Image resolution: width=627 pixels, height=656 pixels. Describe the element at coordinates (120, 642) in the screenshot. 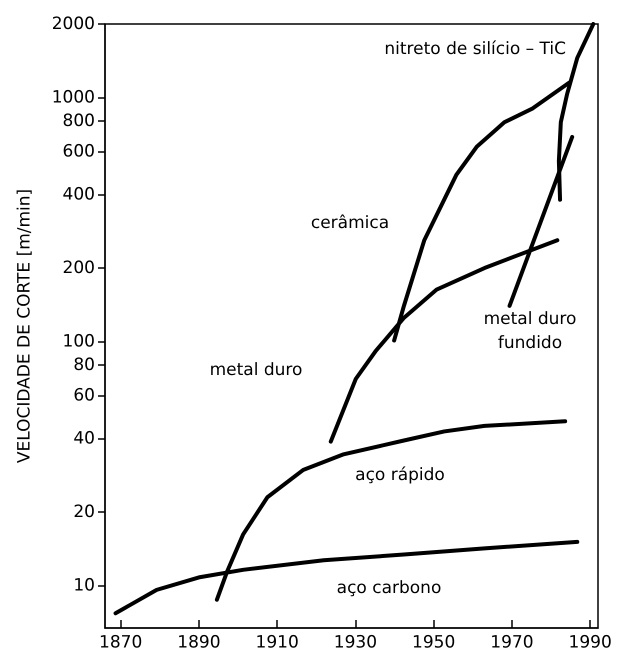

I see `x-tick-label: 1870` at that location.